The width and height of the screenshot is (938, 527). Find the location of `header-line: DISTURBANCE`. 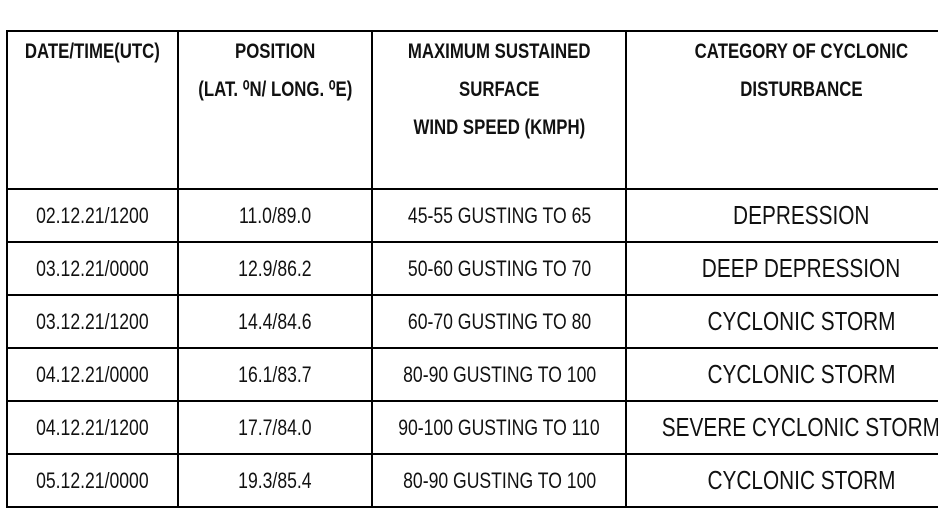

header-line: DISTURBANCE is located at coordinates (801, 89).